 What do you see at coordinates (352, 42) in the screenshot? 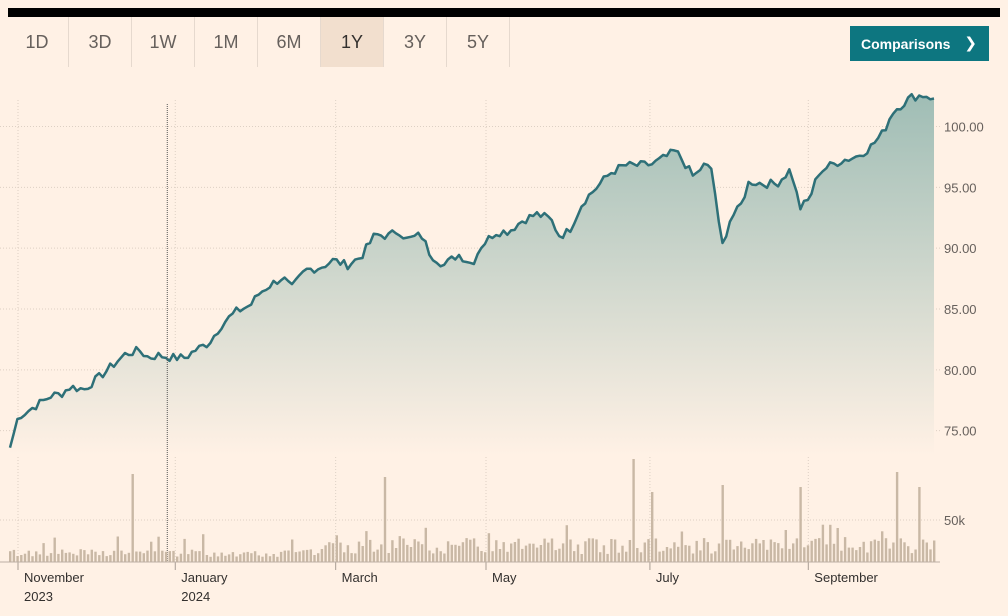
I see `tab-1y: 1Y` at bounding box center [352, 42].